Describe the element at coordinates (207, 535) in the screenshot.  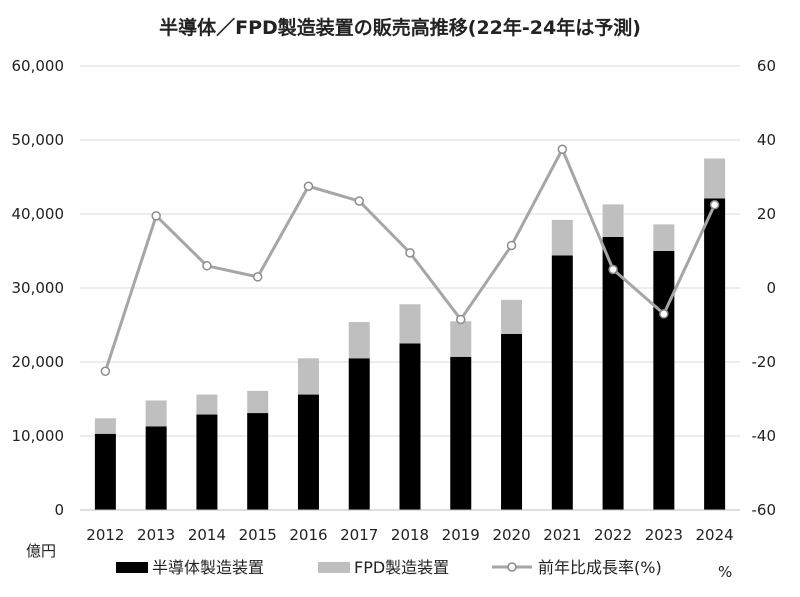
I see `x-tick-label: 2014` at that location.